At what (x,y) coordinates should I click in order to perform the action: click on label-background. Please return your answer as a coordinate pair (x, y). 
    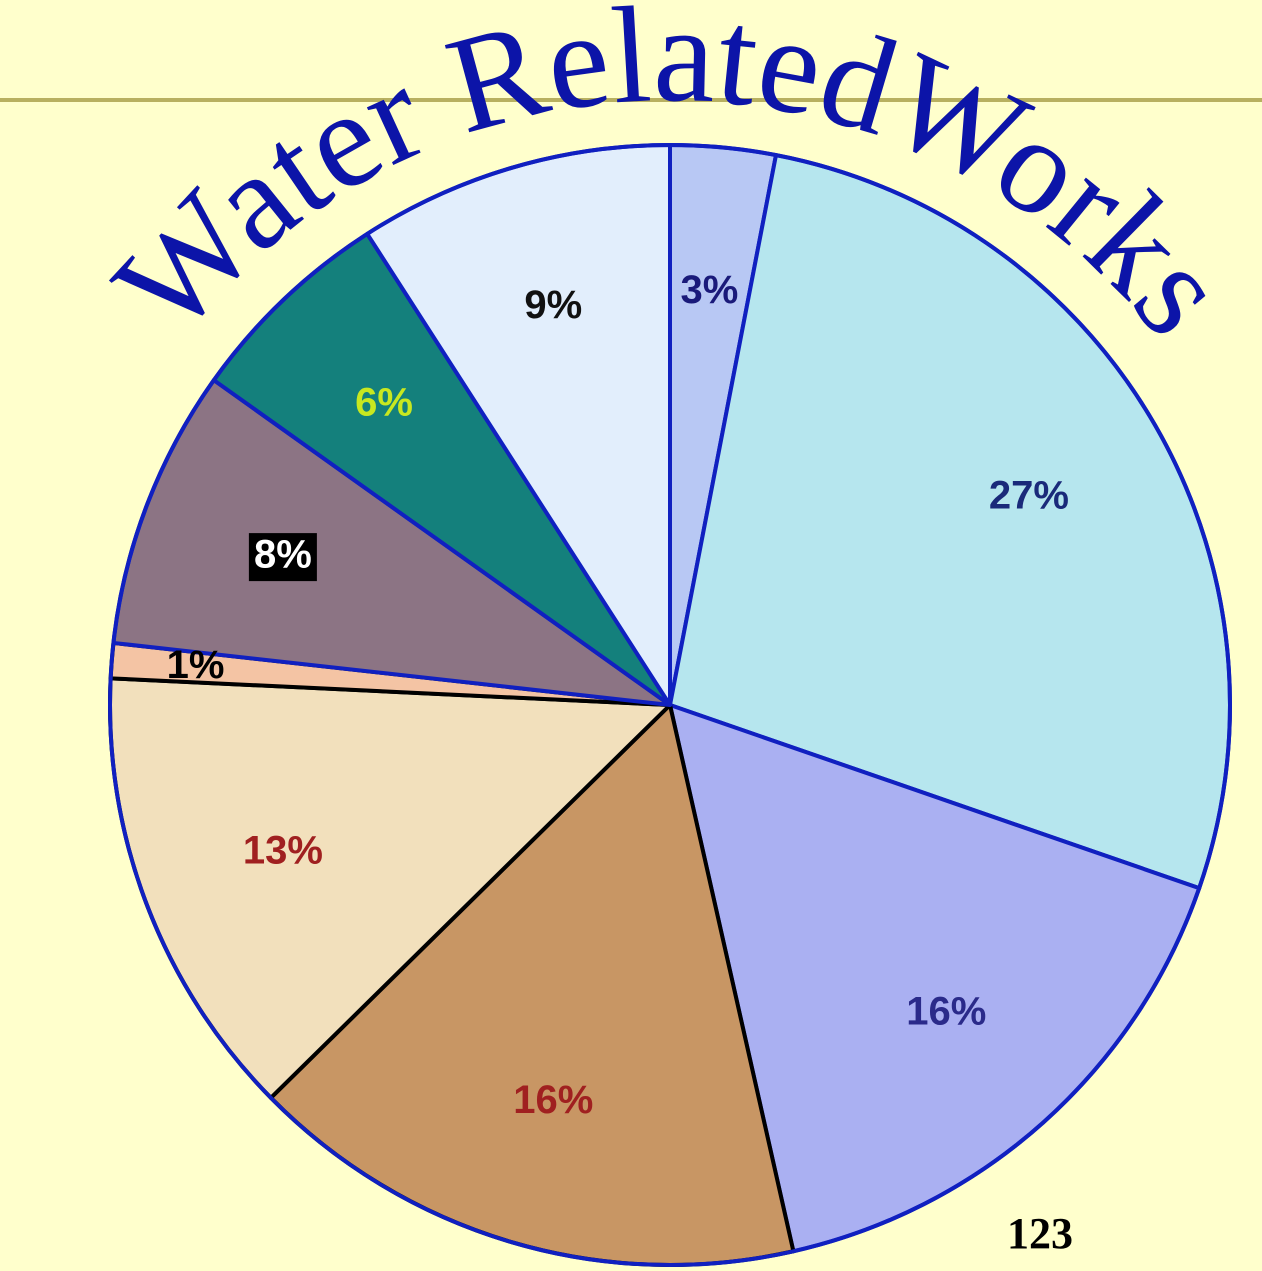
    Looking at the image, I should click on (282, 557).